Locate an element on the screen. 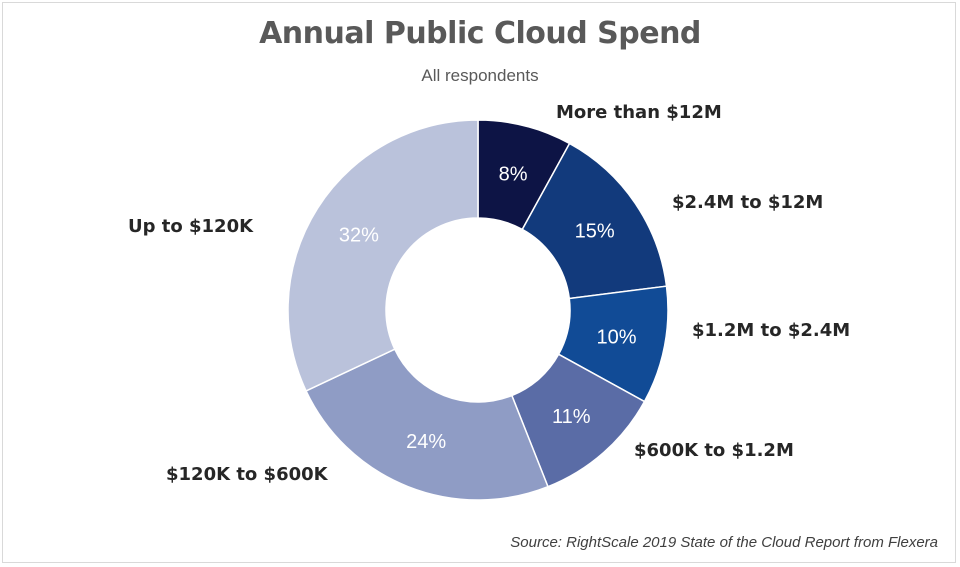 The height and width of the screenshot is (567, 960). value-label-more-than-12m: 8% is located at coordinates (513, 174).